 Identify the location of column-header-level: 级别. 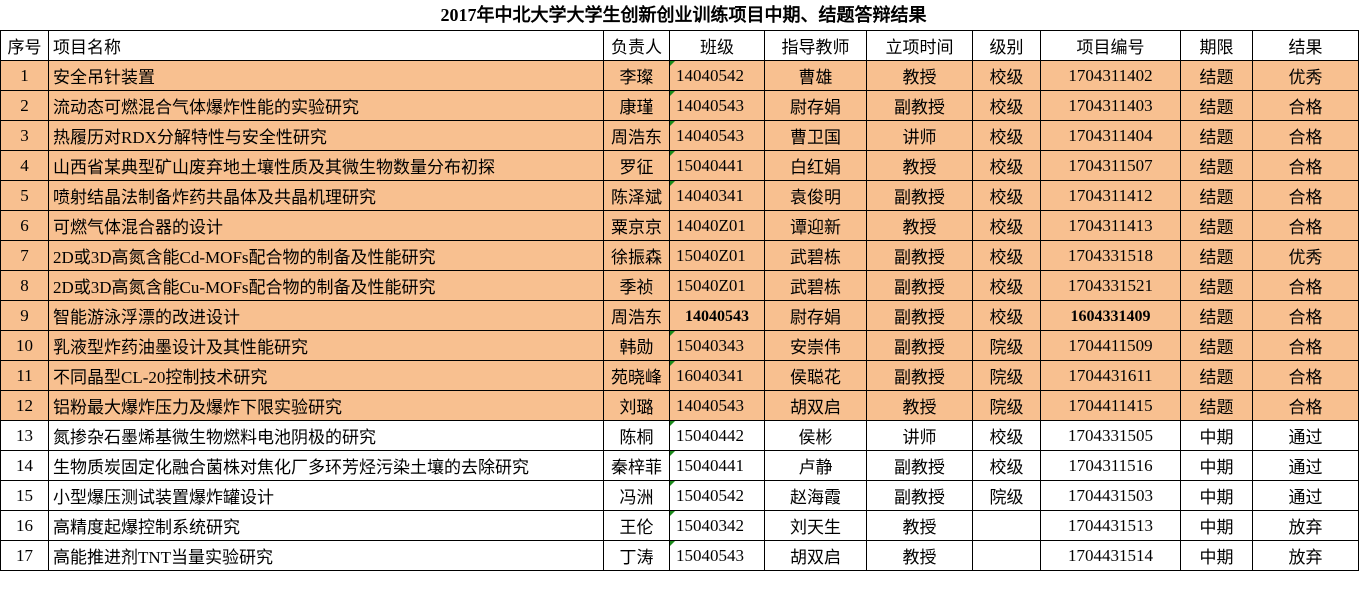
(1006, 45).